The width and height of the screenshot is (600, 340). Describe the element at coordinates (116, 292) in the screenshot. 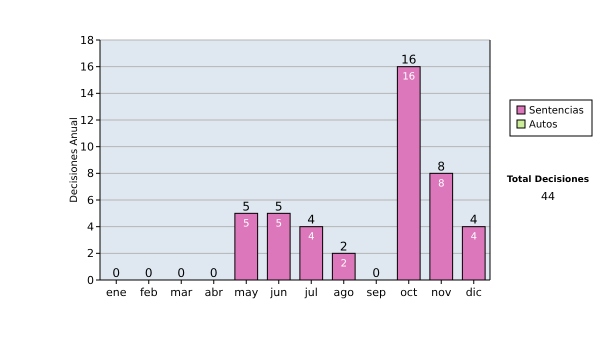

I see `x-tick-label: ene` at that location.